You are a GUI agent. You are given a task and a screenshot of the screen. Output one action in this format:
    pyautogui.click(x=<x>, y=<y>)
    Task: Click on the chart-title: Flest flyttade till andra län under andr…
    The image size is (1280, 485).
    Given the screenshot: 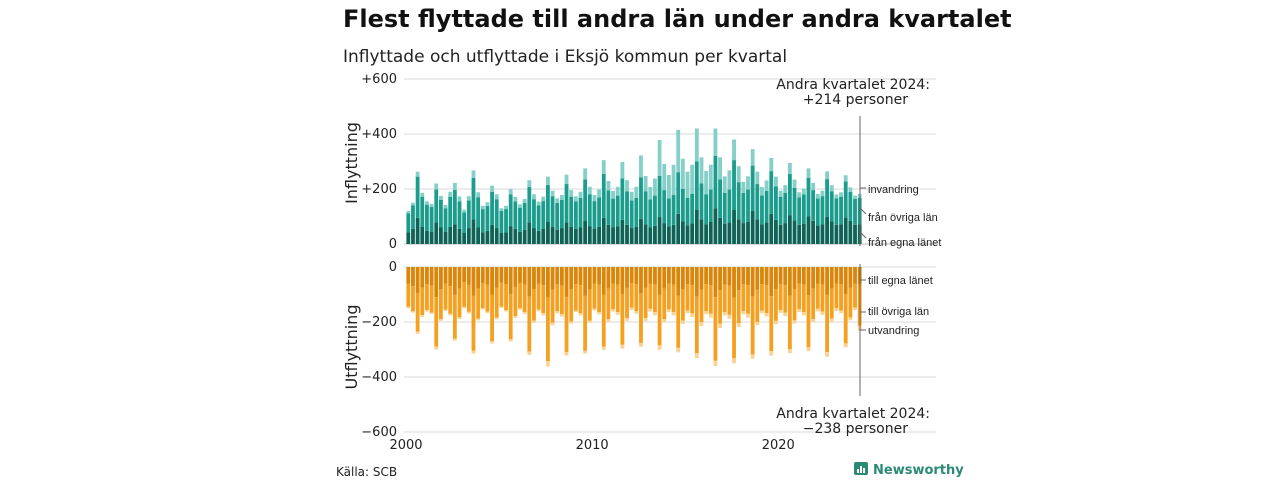 What is the action you would take?
    pyautogui.click(x=677, y=19)
    